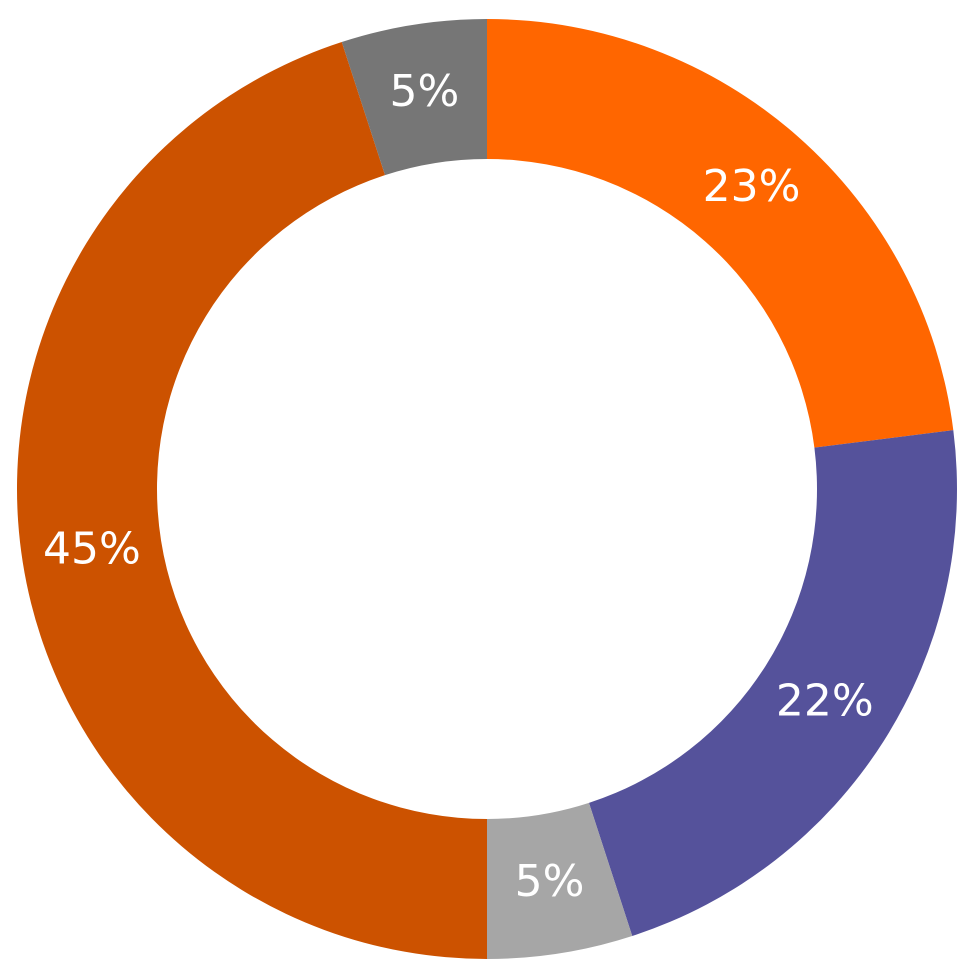 This screenshot has width=975, height=975. What do you see at coordinates (92, 549) in the screenshot?
I see `data-label: 45%` at bounding box center [92, 549].